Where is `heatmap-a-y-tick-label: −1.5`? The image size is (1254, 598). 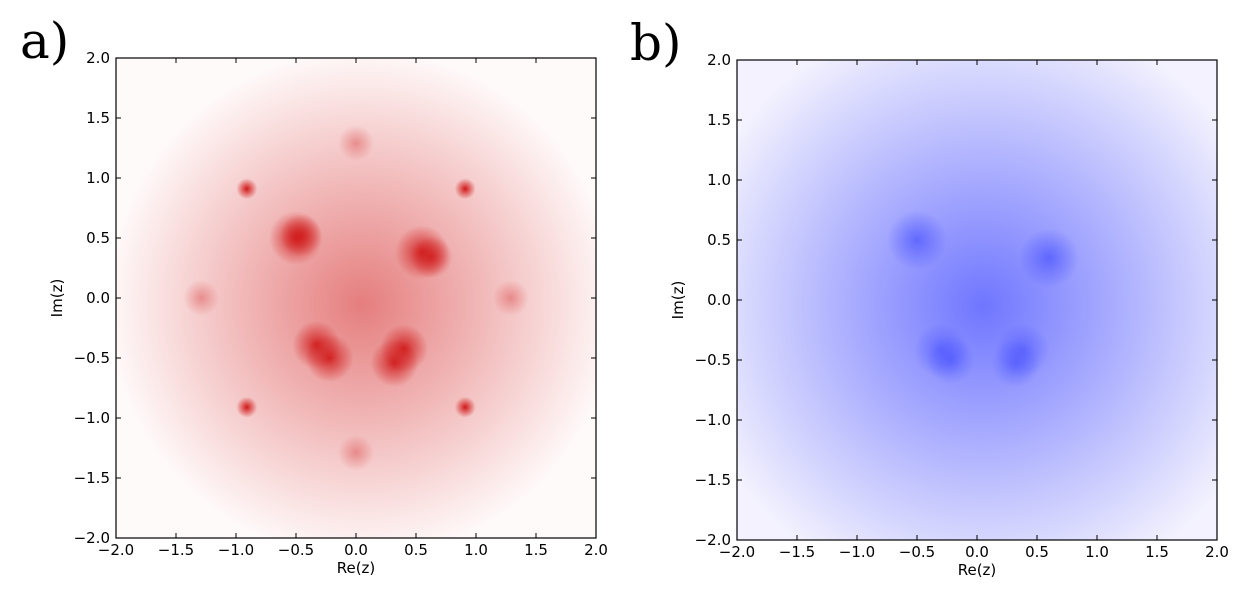 heatmap-a-y-tick-label: −1.5 is located at coordinates (92, 478).